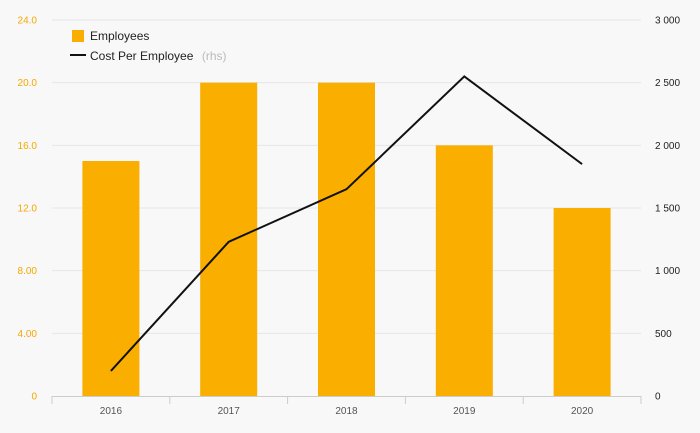 This screenshot has height=433, width=700. What do you see at coordinates (28, 146) in the screenshot?
I see `y-left-tick-label: 16.0` at bounding box center [28, 146].